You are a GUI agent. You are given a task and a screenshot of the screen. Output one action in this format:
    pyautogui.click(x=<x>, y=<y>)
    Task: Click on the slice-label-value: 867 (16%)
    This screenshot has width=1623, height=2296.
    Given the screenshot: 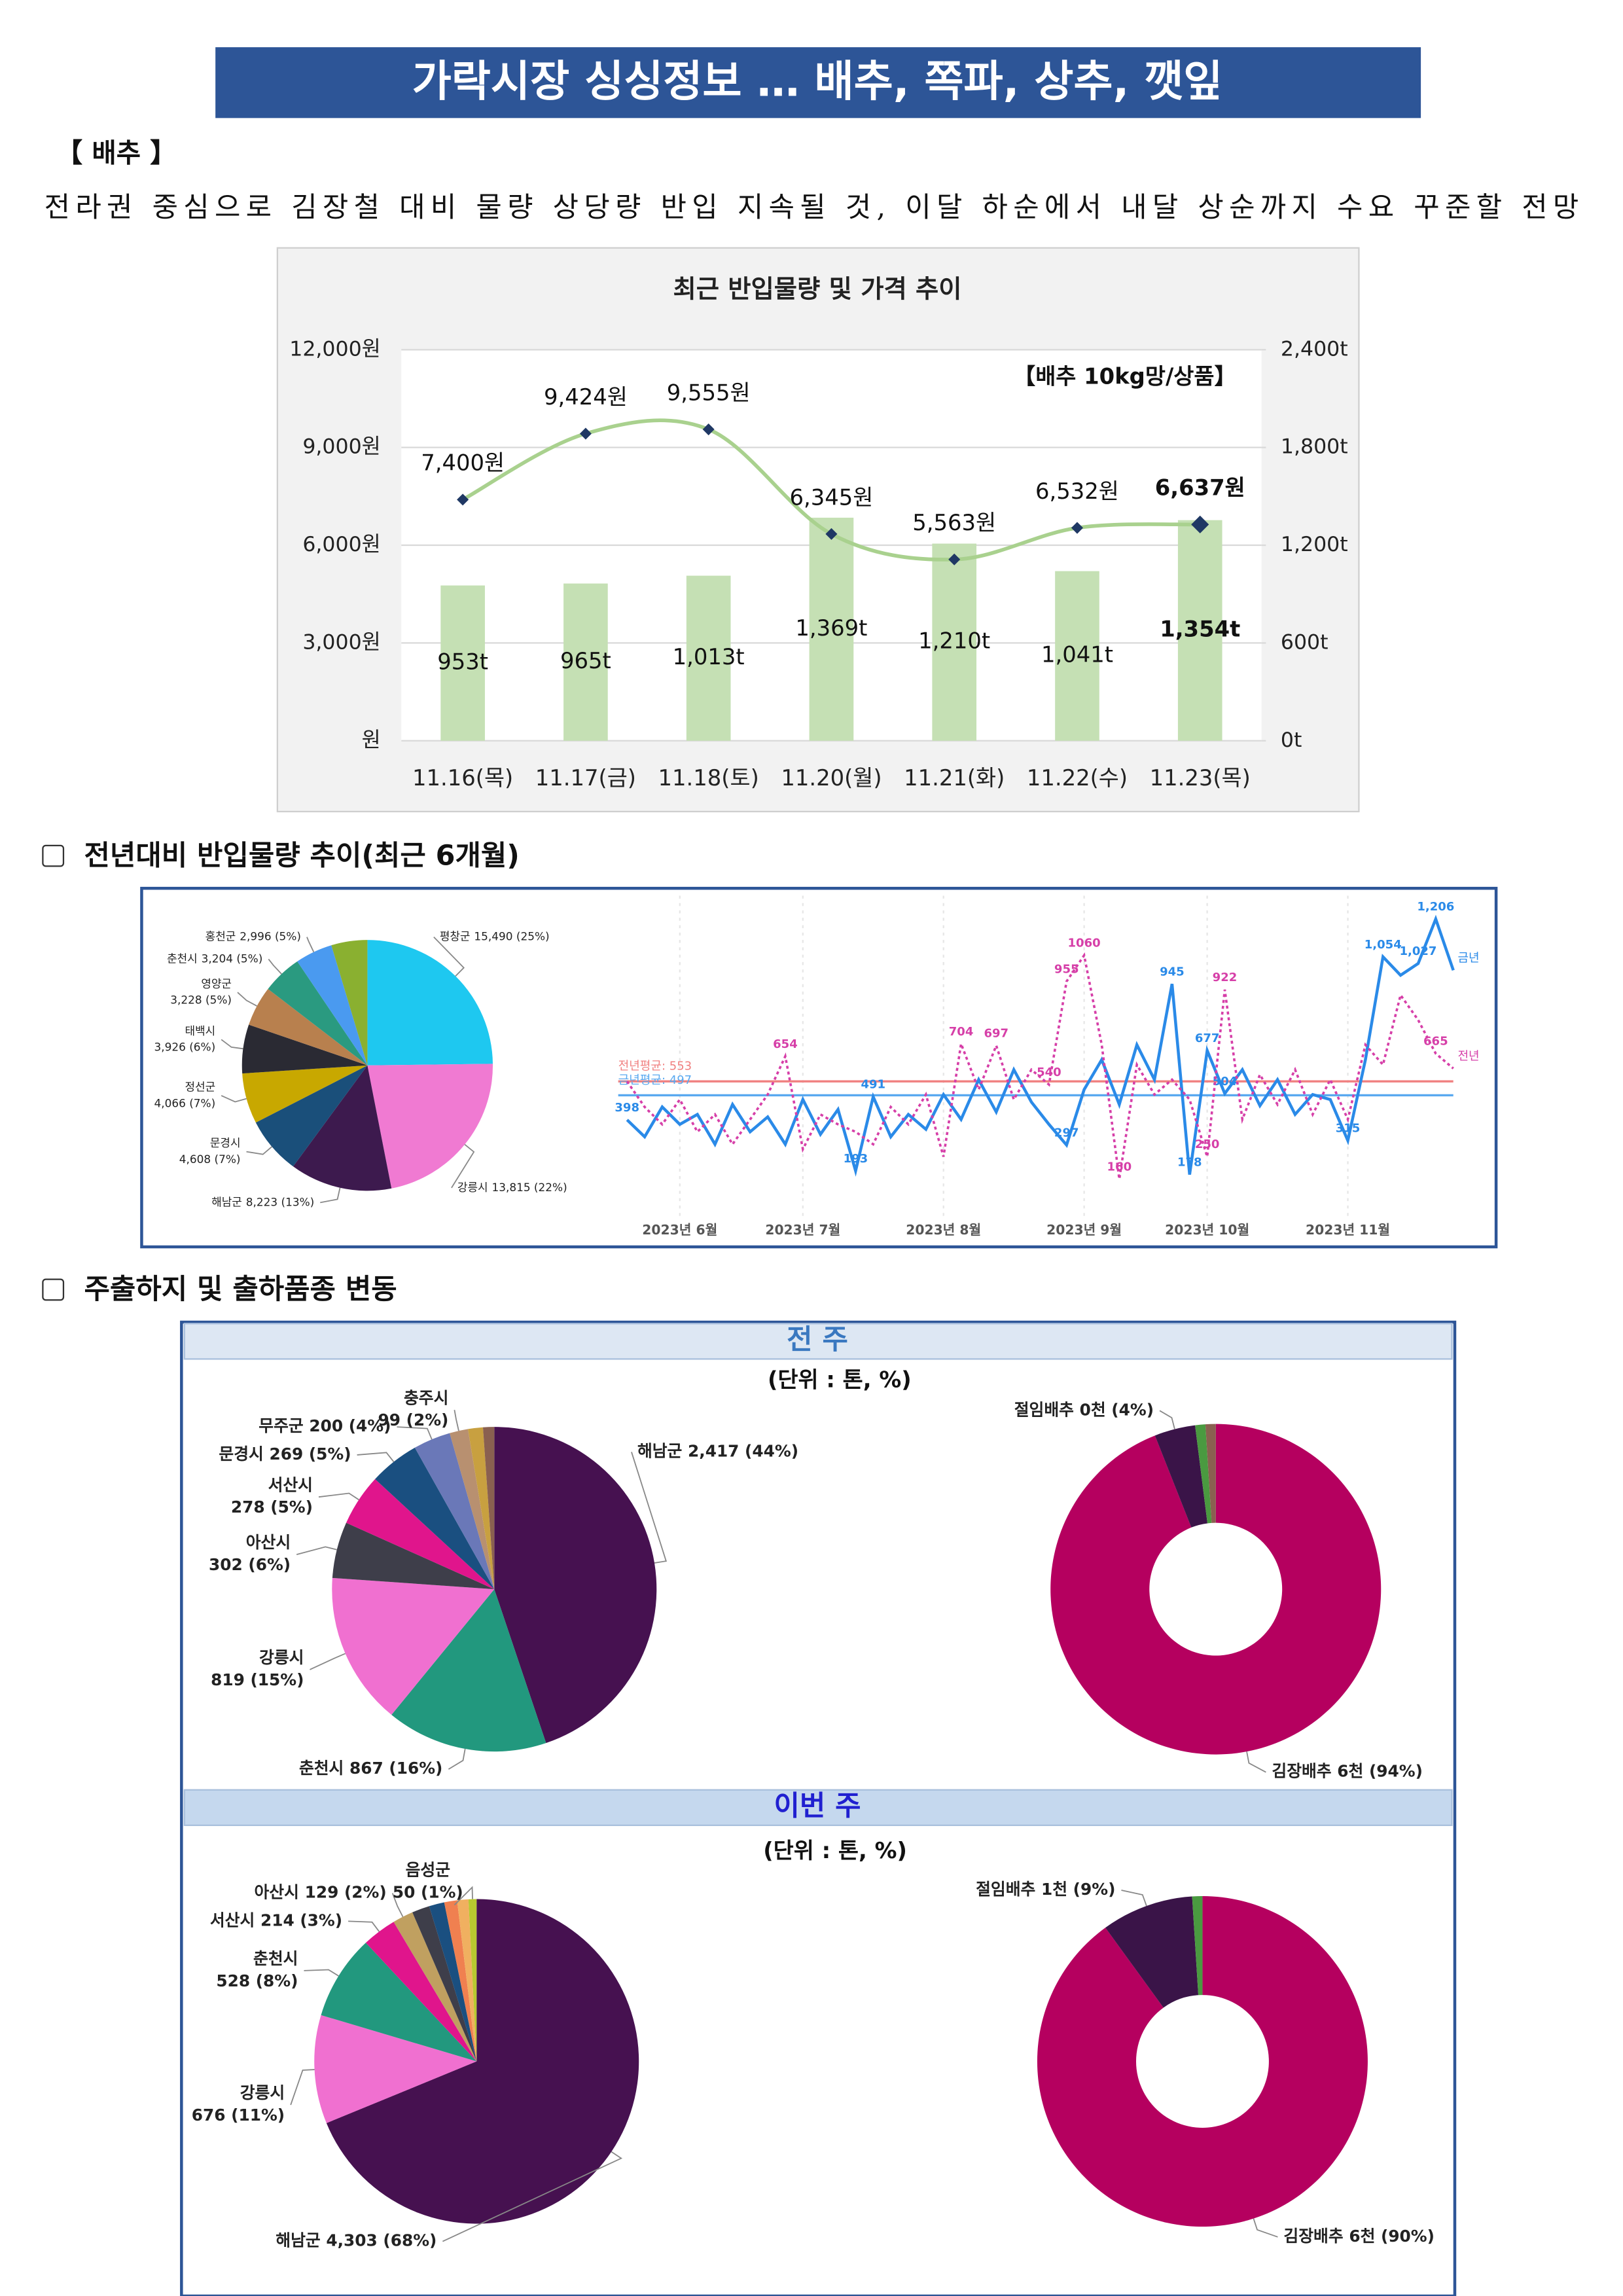 What is the action you would take?
    pyautogui.click(x=395, y=1768)
    